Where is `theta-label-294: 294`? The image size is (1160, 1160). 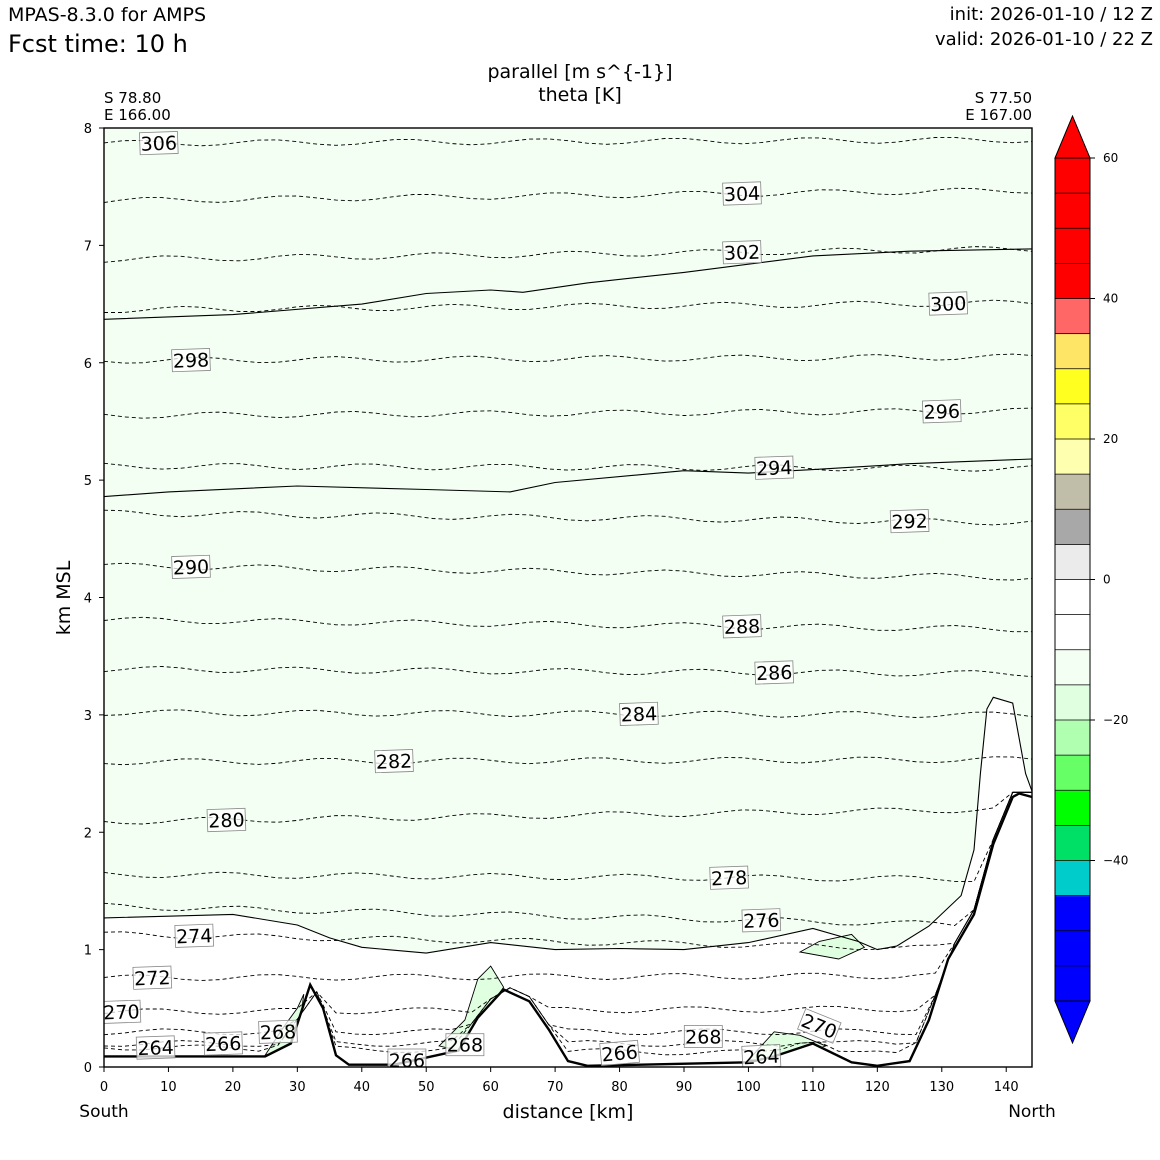
theta-label-294: 294 is located at coordinates (774, 467).